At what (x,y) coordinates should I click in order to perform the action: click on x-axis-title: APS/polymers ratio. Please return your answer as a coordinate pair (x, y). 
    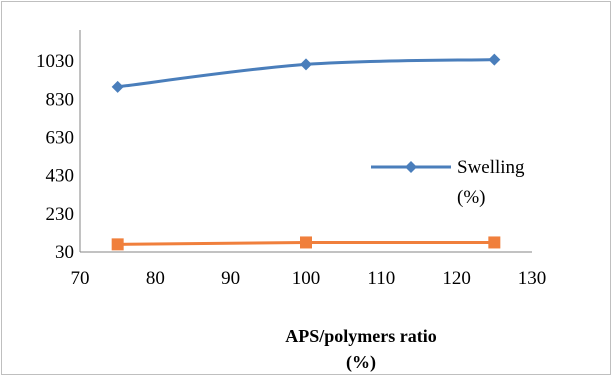
    Looking at the image, I should click on (360, 336).